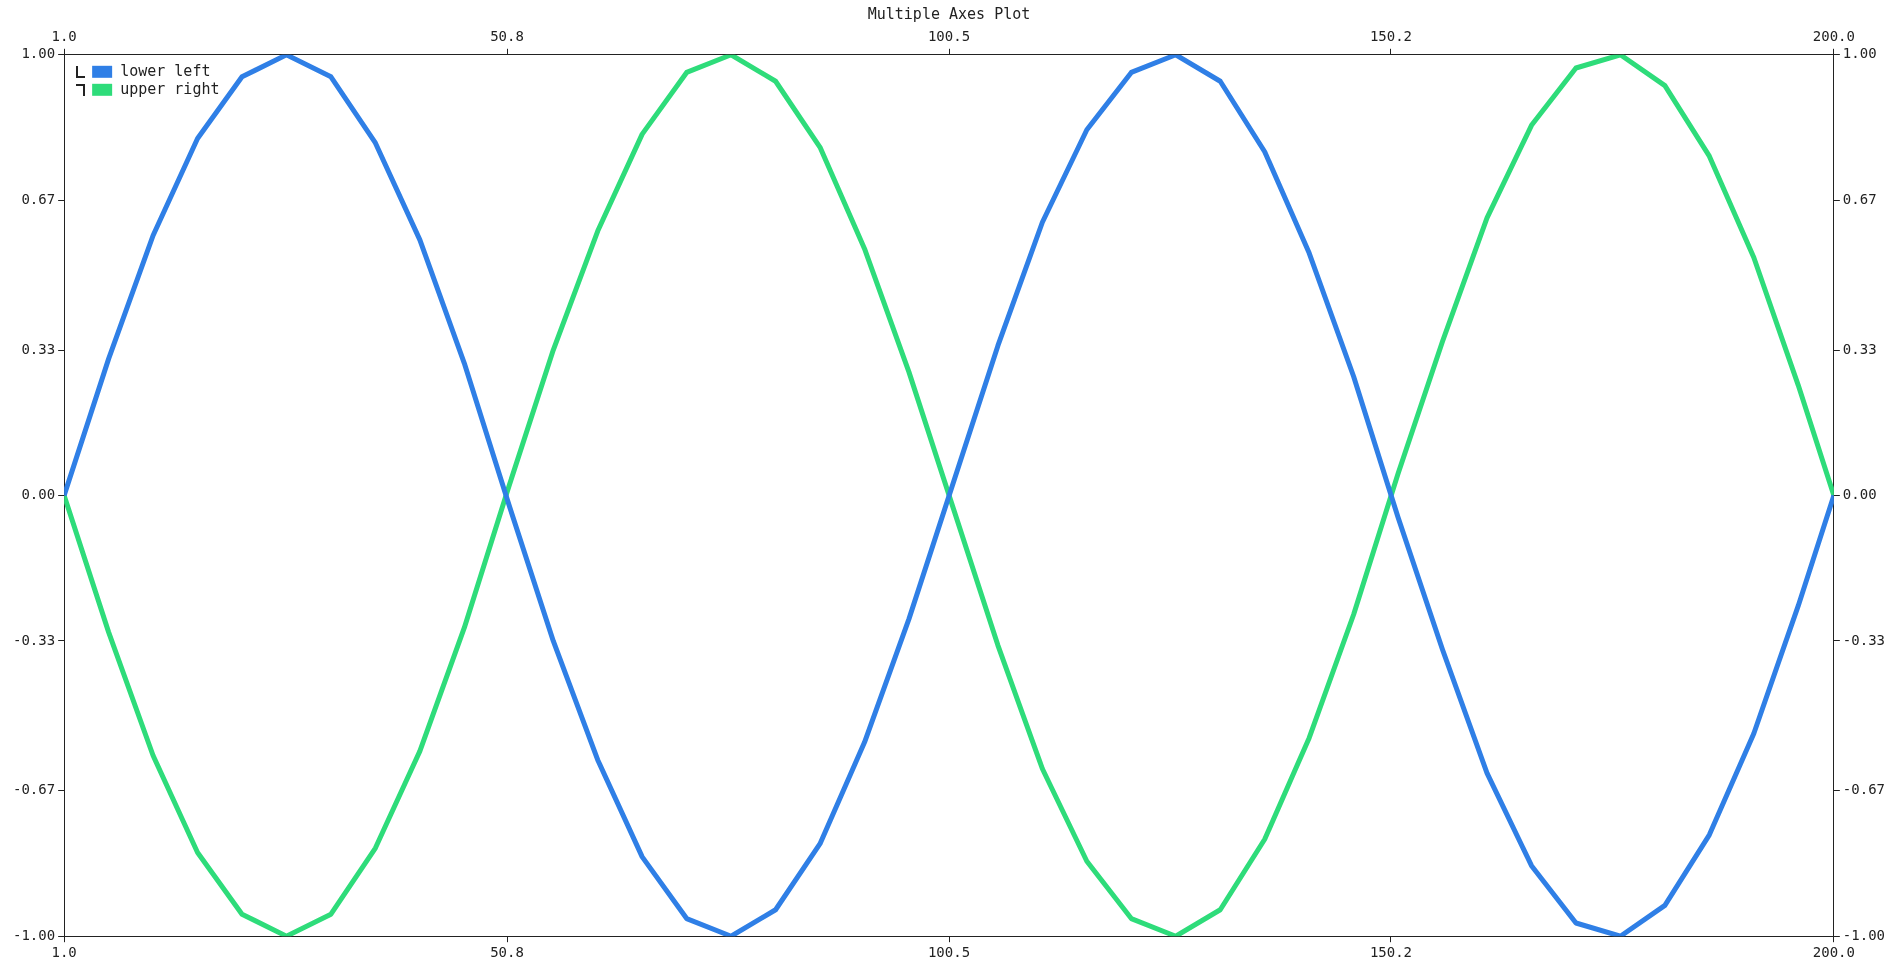 The width and height of the screenshot is (1898, 971). Describe the element at coordinates (949, 13) in the screenshot. I see `chart-title: Multiple Axes Plot` at that location.